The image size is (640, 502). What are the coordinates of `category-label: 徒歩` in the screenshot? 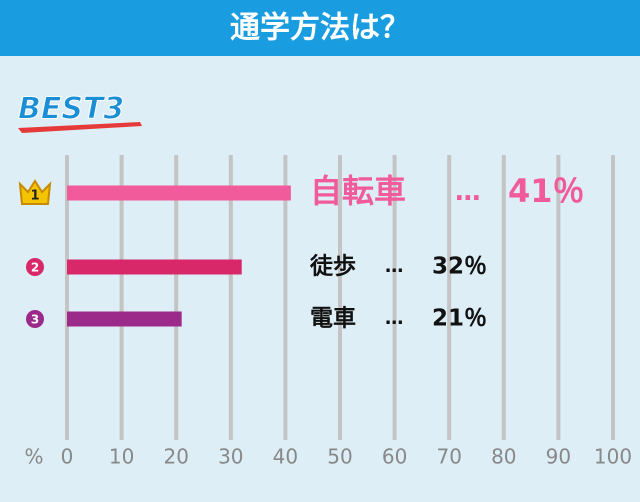 It's located at (332, 266).